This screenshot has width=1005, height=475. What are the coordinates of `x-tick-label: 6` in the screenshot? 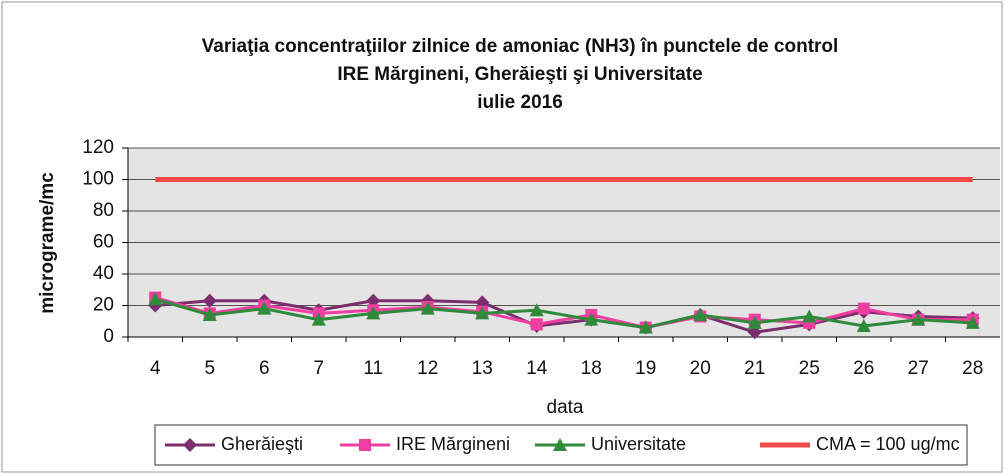 It's located at (264, 368).